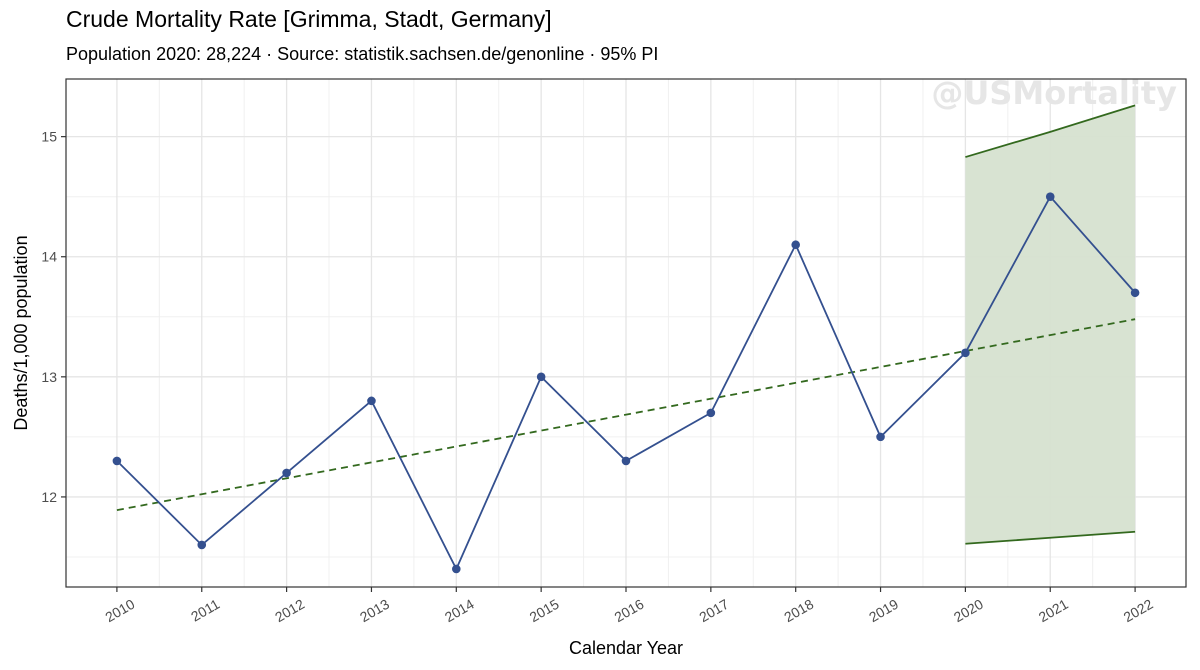  Describe the element at coordinates (49, 257) in the screenshot. I see `y-tick-label: 14` at that location.